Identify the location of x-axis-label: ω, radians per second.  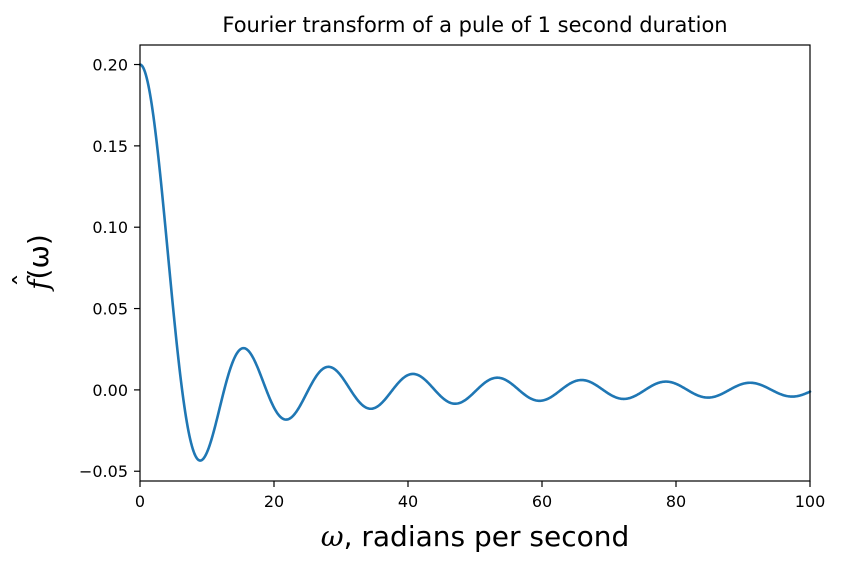
(475, 536).